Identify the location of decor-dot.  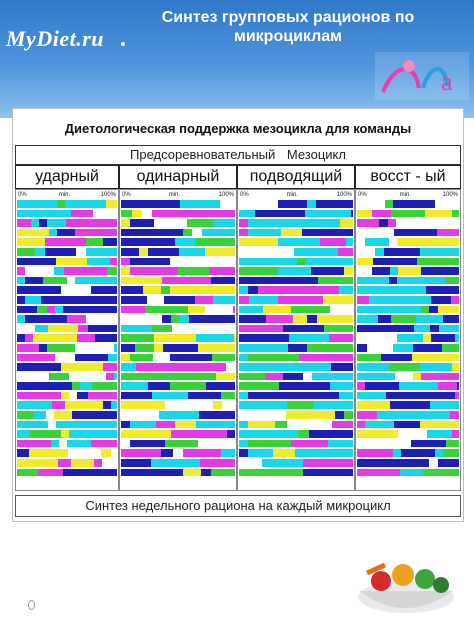
(123, 44).